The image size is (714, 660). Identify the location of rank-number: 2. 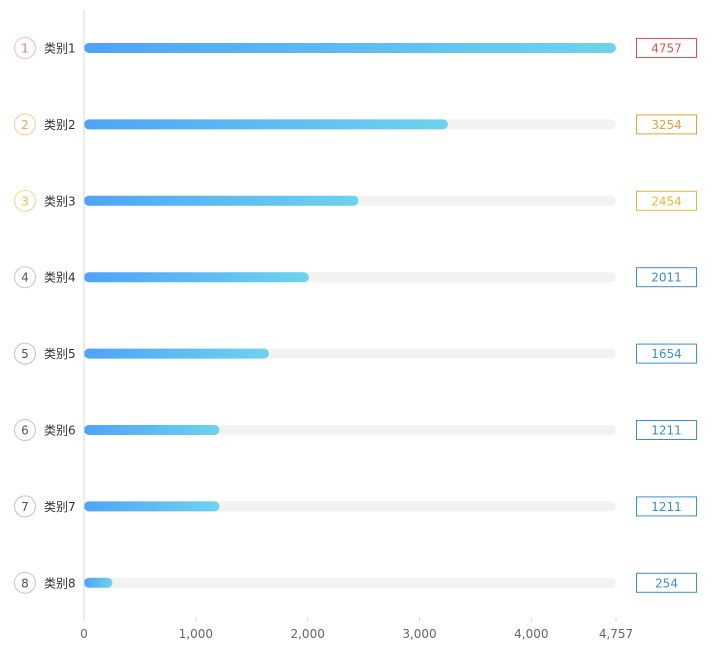
(25, 125).